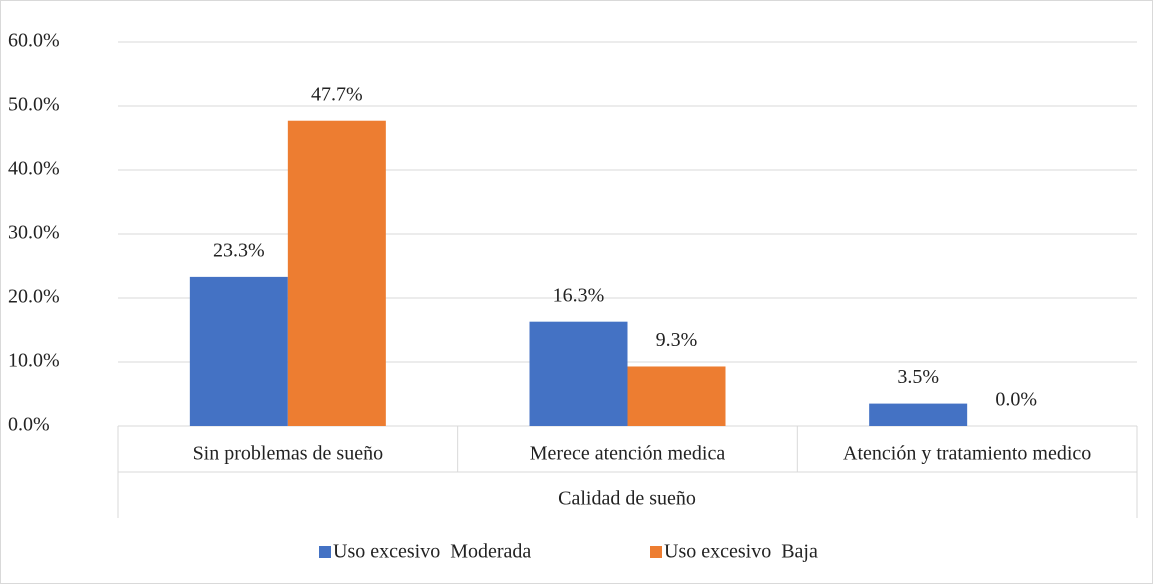 This screenshot has height=584, width=1153. What do you see at coordinates (34, 297) in the screenshot?
I see `y-tick-label: 20.0%` at bounding box center [34, 297].